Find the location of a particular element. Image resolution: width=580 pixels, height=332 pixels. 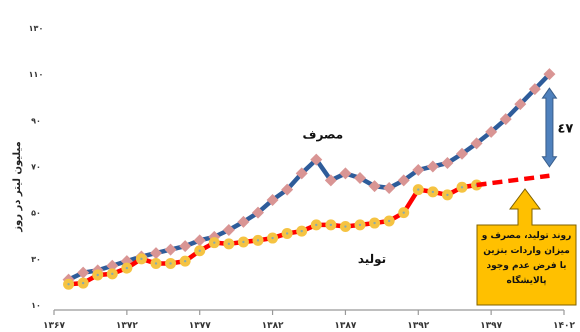

y-axis-title: میلیون لیتر در روز is located at coordinates (17, 187).